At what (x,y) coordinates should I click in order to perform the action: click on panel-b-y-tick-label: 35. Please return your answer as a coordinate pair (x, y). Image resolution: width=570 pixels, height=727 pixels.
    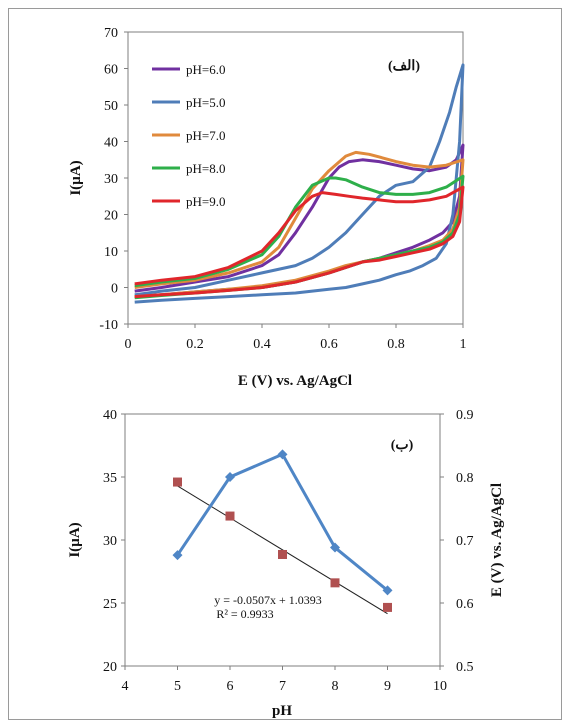
    Looking at the image, I should click on (110, 478).